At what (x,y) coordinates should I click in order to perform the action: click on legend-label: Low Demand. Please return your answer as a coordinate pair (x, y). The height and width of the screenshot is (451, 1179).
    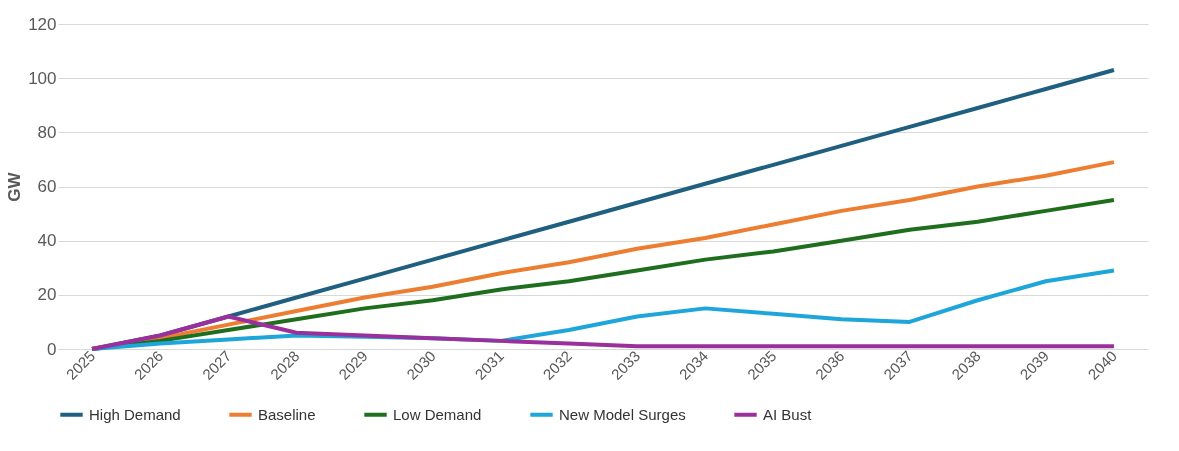
    Looking at the image, I should click on (437, 414).